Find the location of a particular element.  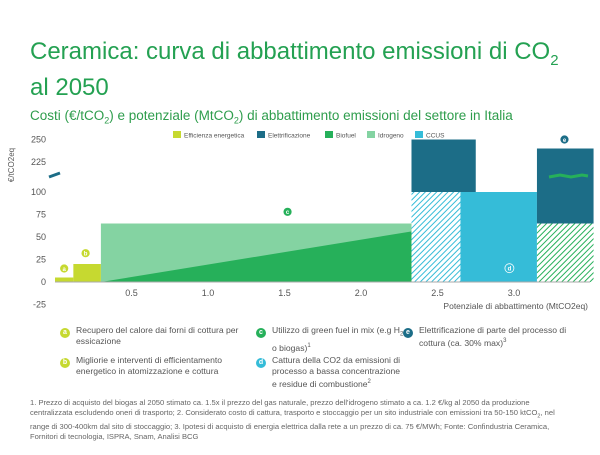

axis-break-left is located at coordinates (54, 175).